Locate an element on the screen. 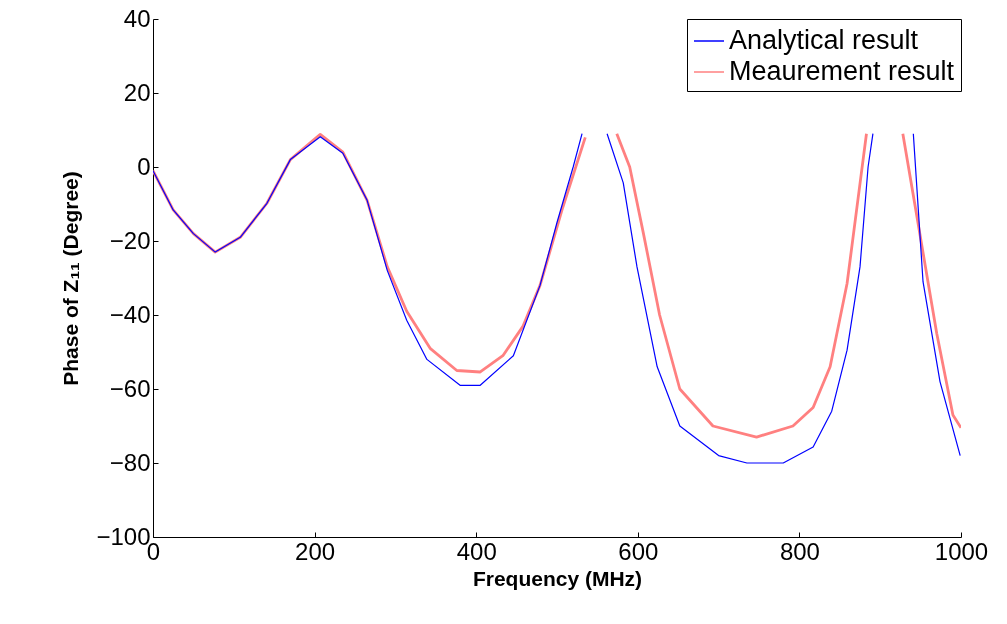  y-tick-label: −40 is located at coordinates (130, 314).